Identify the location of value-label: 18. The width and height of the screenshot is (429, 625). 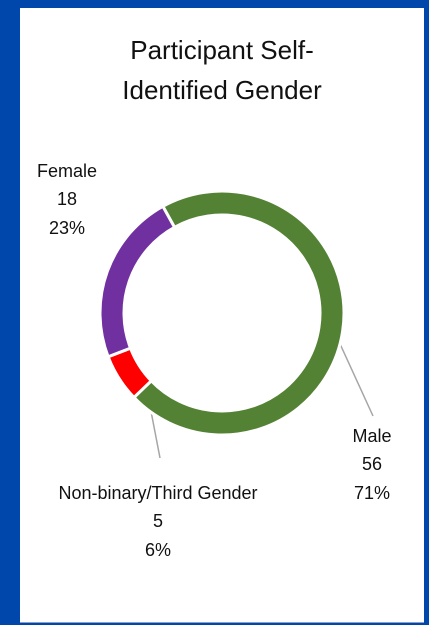
(67, 199).